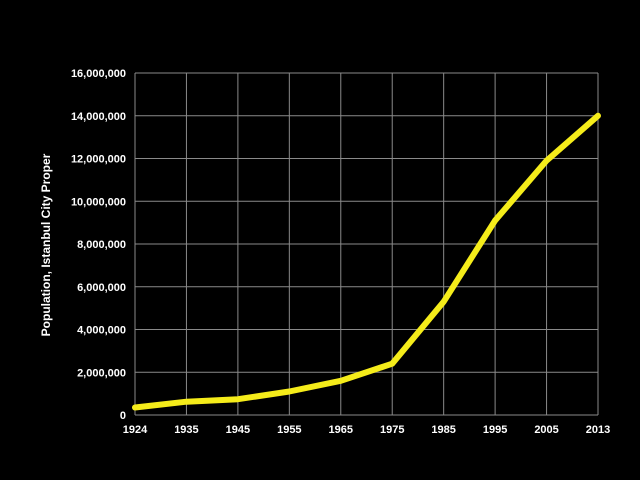 This screenshot has width=640, height=480. What do you see at coordinates (238, 430) in the screenshot?
I see `x-tick-label: 1945` at bounding box center [238, 430].